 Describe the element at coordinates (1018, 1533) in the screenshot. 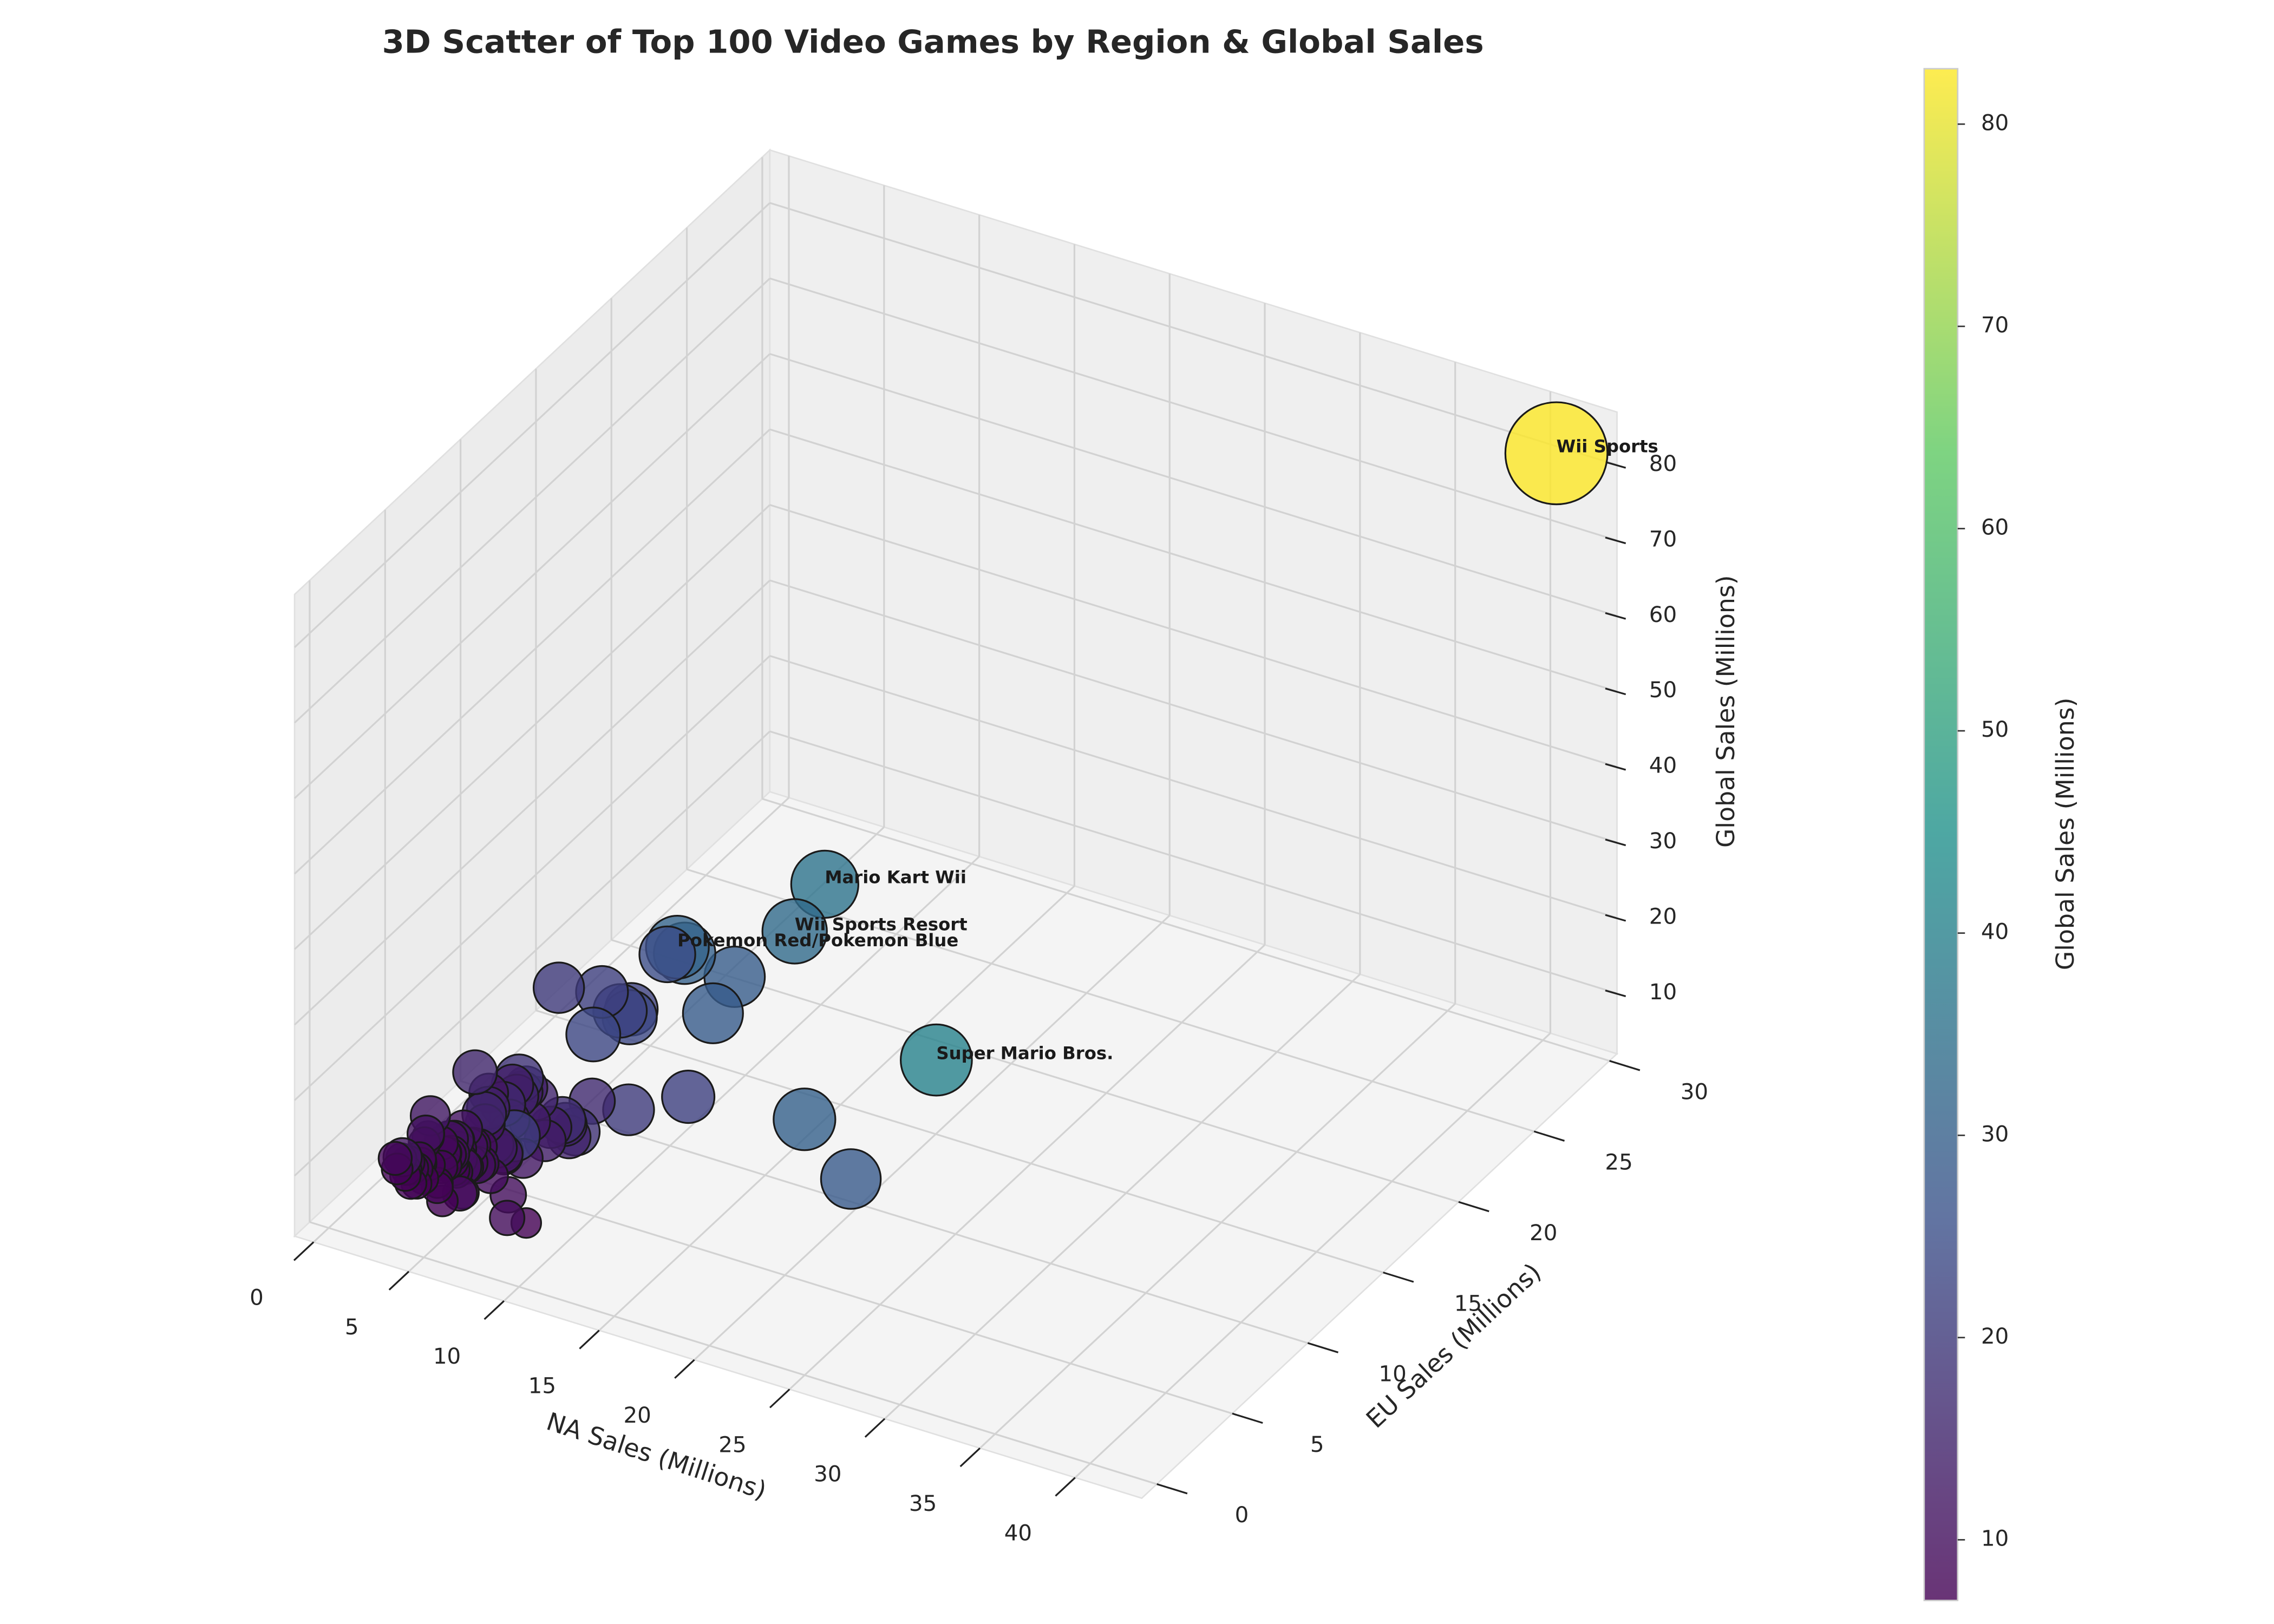

I see `x-tick-label: 40` at that location.